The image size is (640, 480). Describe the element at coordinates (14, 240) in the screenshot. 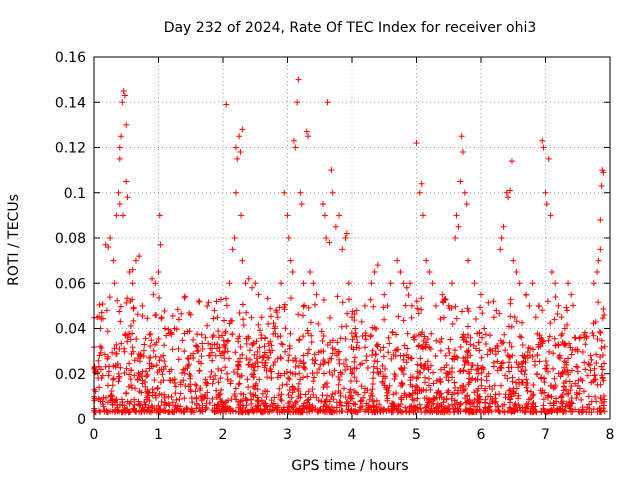

I see `y-axis-title: ROTI / TECUs` at that location.